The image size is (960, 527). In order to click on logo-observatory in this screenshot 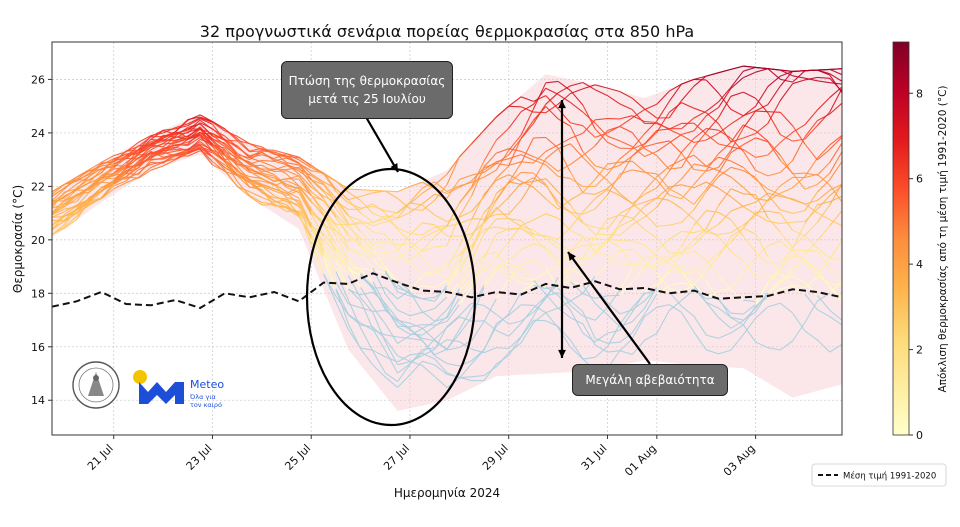, I will do `click(96, 385)`.